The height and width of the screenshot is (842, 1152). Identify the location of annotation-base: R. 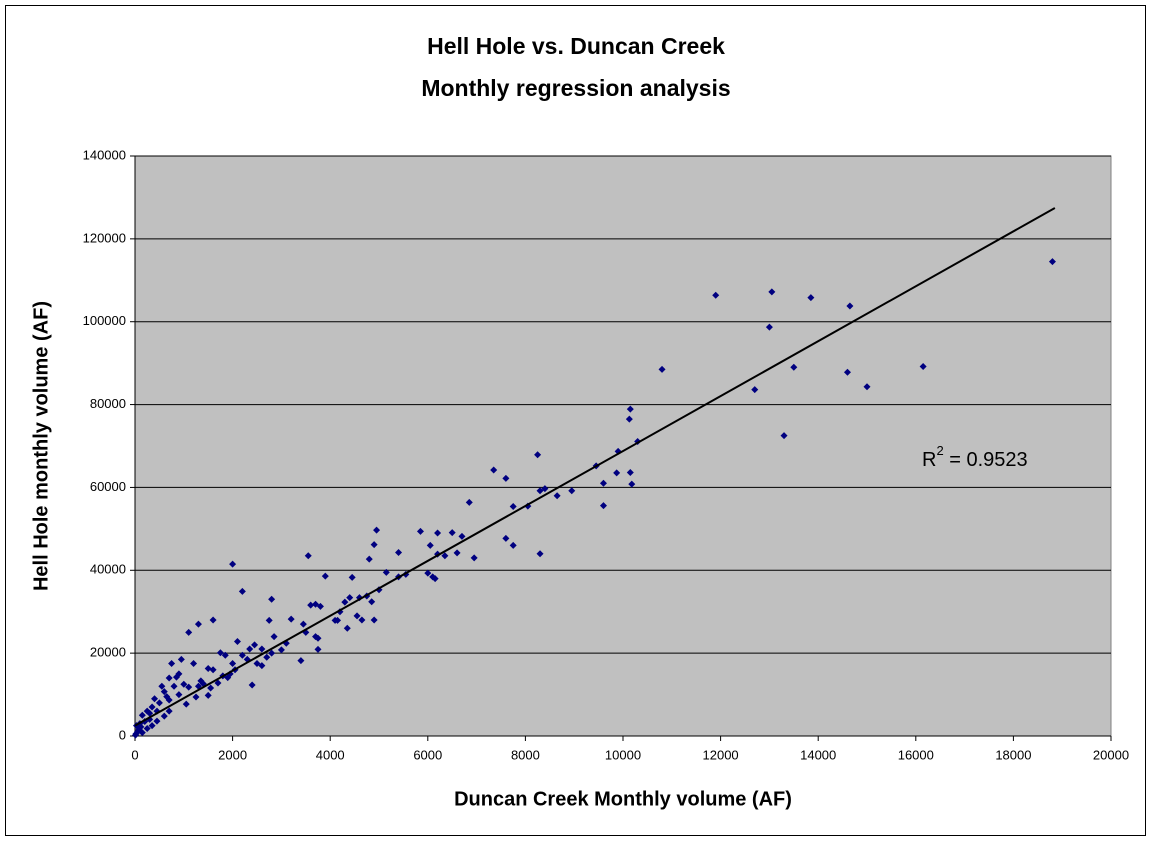
(929, 460).